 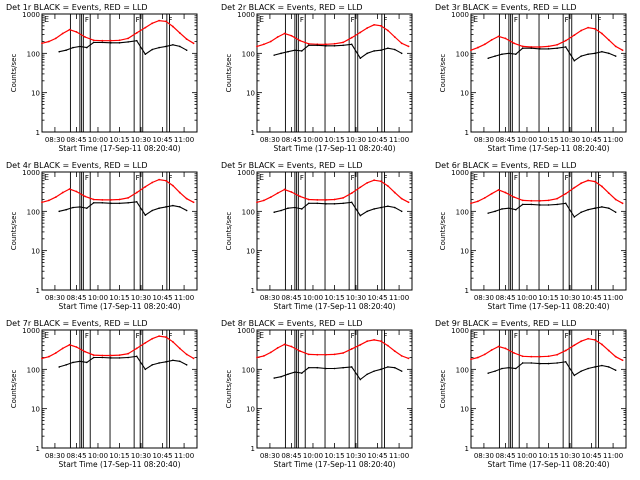 I want to click on lld-series-line, so click(x=117, y=190).